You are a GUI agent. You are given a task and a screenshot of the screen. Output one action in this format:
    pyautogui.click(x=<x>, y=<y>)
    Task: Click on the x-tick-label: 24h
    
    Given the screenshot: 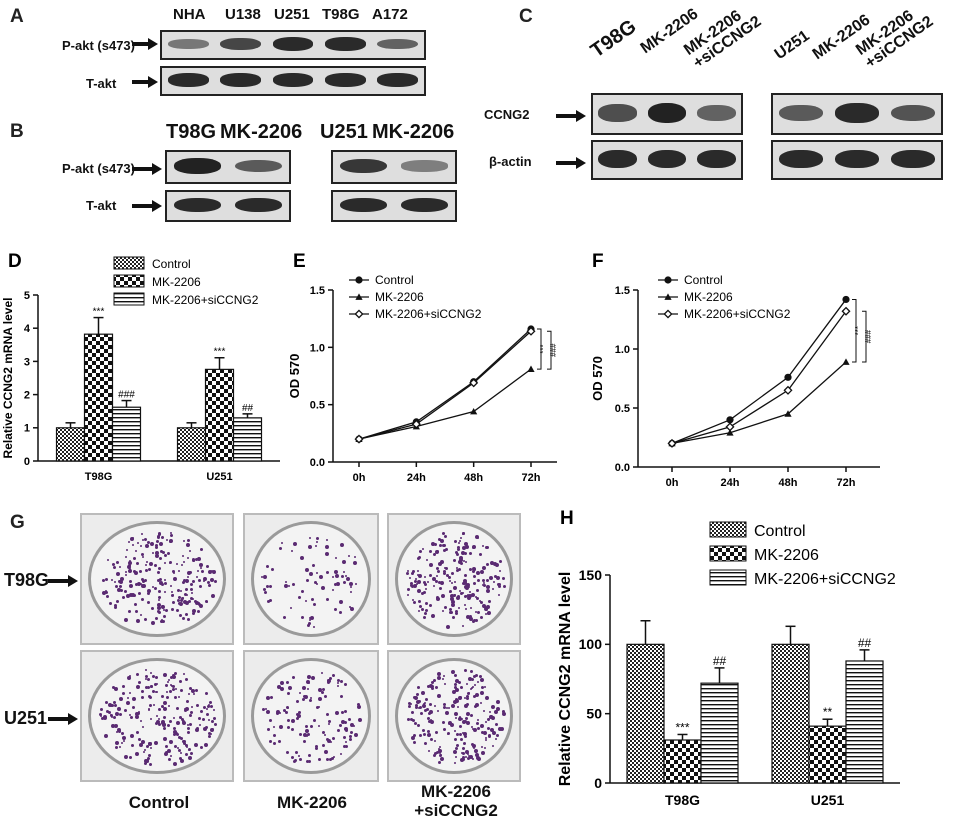 What is the action you would take?
    pyautogui.click(x=416, y=478)
    